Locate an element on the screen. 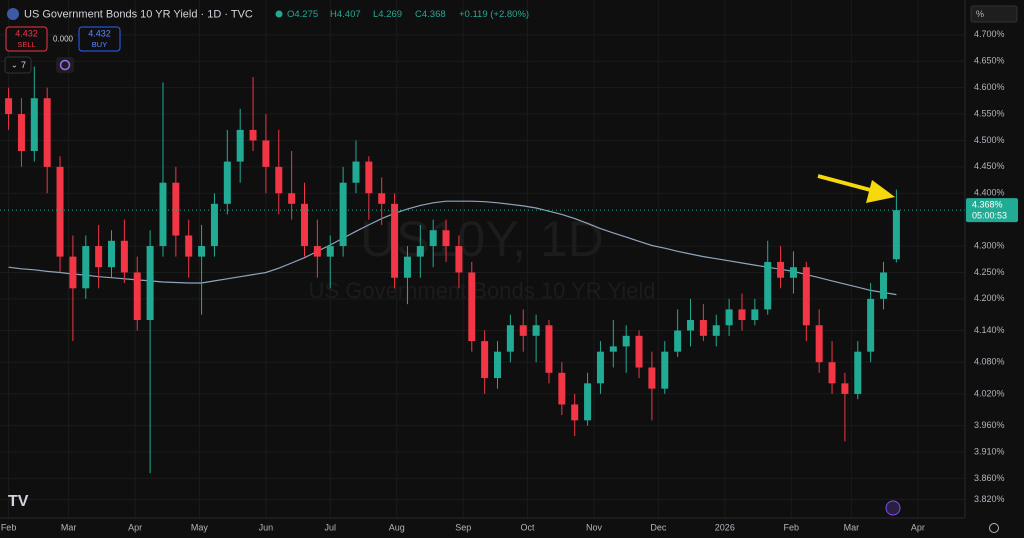 Image resolution: width=1024 pixels, height=538 pixels. buy-button: 4.432 BUY is located at coordinates (99, 39).